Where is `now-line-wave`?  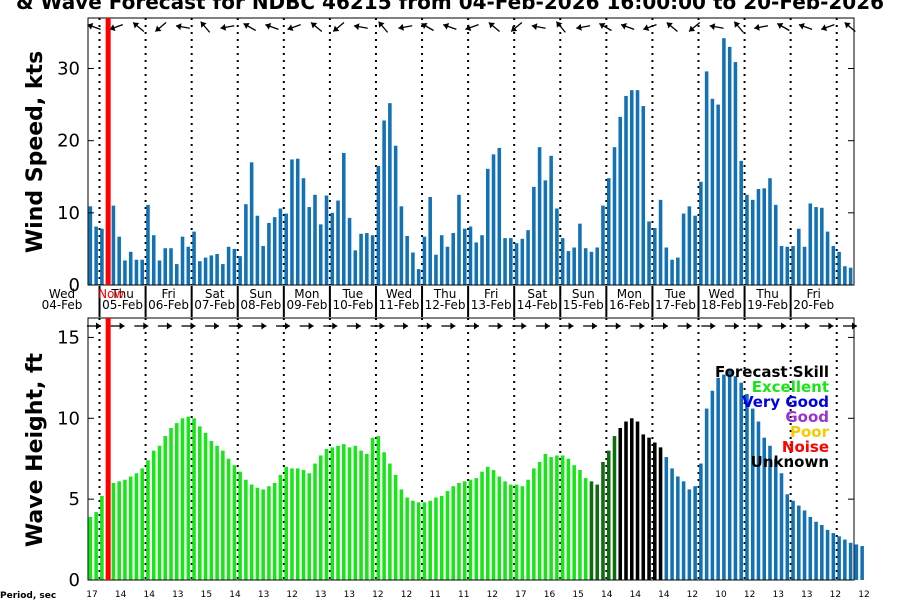
now-line-wave is located at coordinates (108, 449).